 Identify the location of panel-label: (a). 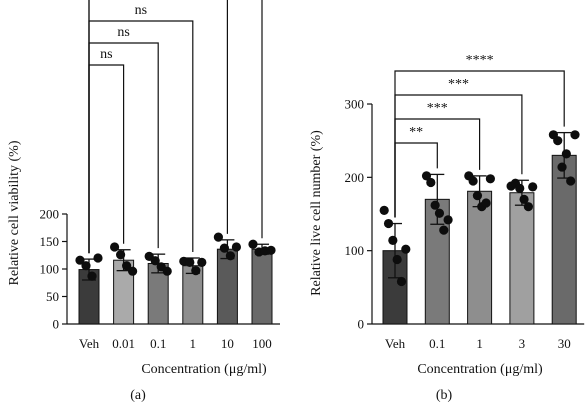
(138, 395).